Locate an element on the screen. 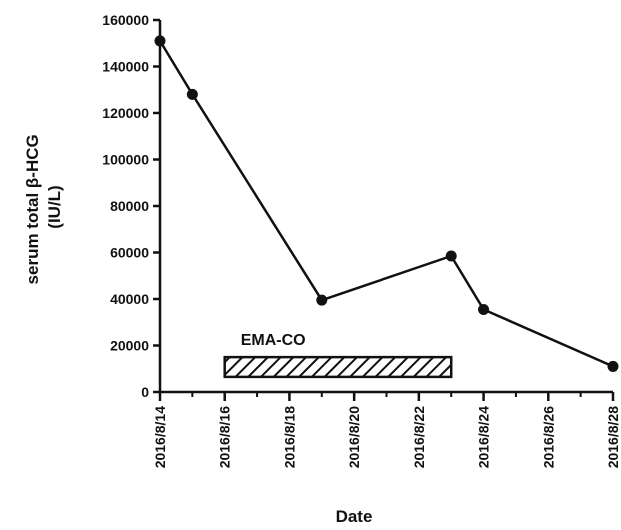 This screenshot has height=530, width=621. x-tick-label: 2016/8/28 is located at coordinates (613, 437).